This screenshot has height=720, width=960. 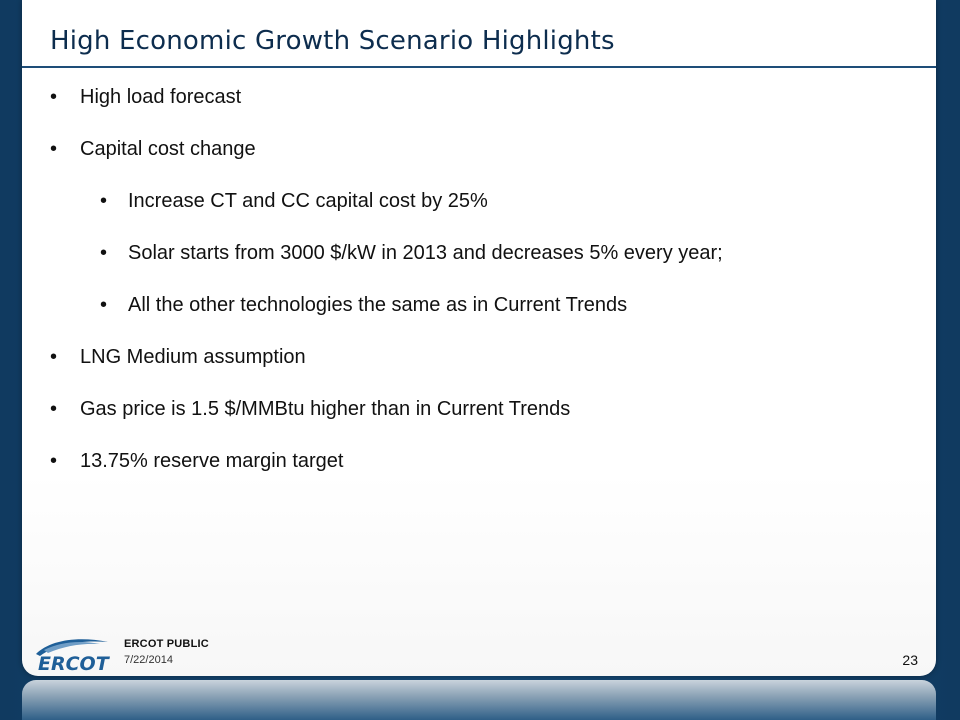 I want to click on bullet-text: Increase CT and CC capital cost by 25%, so click(x=308, y=201).